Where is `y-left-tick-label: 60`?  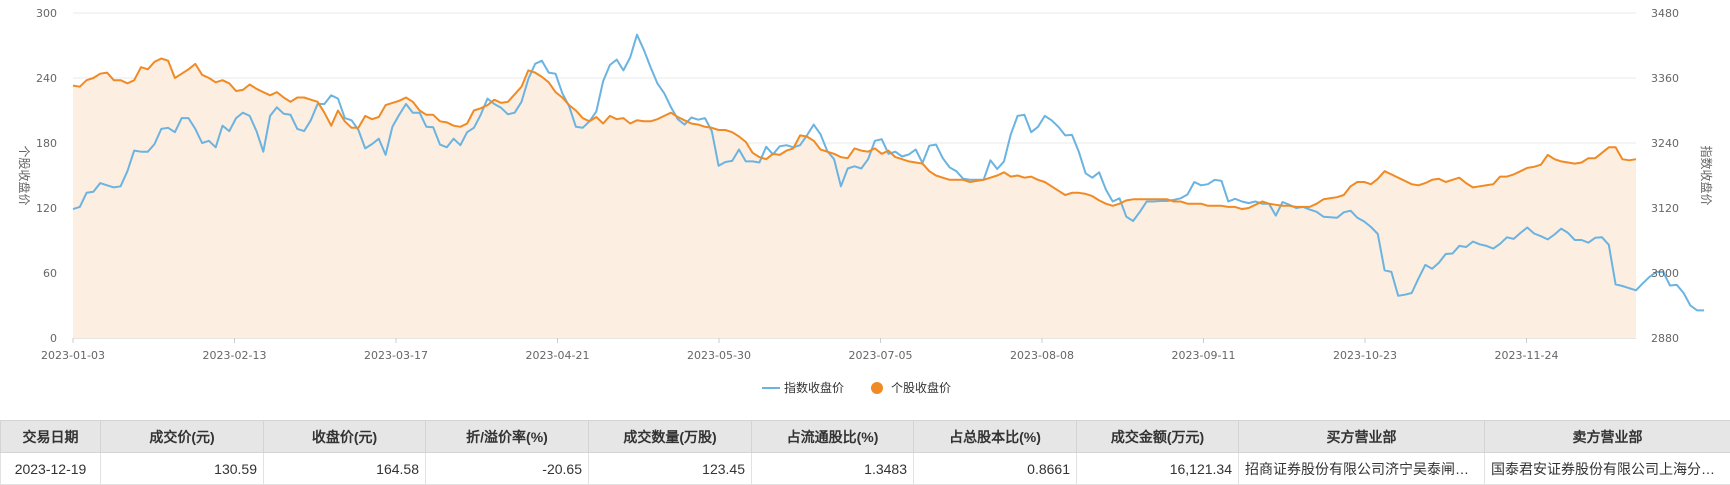
y-left-tick-label: 60 is located at coordinates (50, 273).